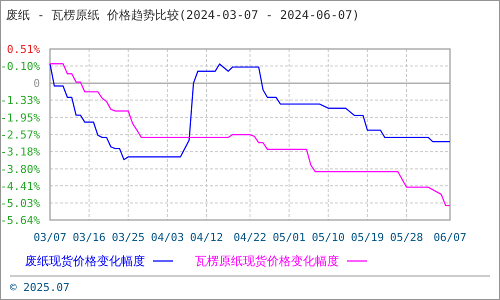  Describe the element at coordinates (450, 237) in the screenshot. I see `x-tick-label: 06/07` at that location.